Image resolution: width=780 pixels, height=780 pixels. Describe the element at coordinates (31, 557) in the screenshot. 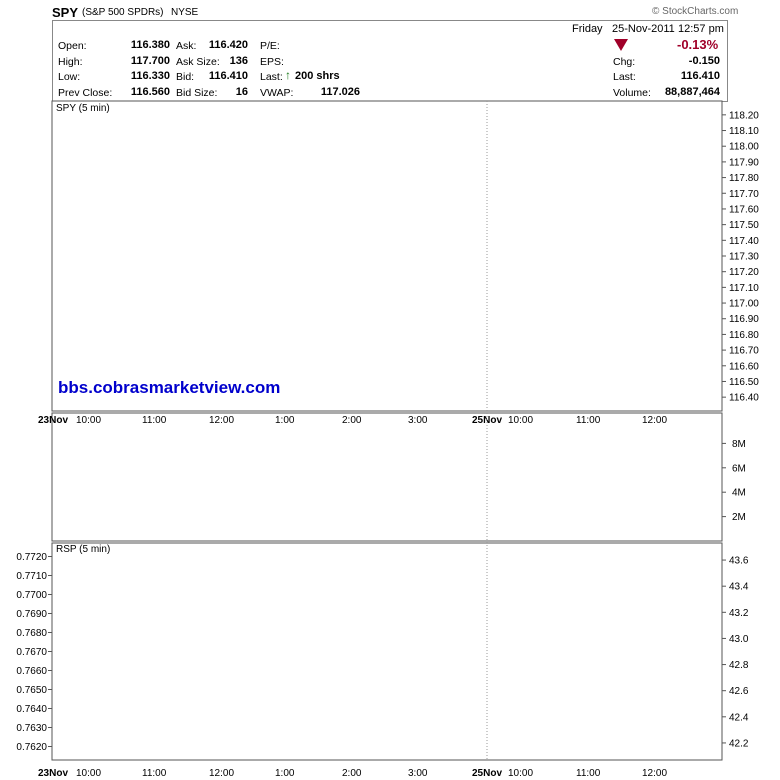

I see `rsp-left-tick-label: 0.7720` at that location.